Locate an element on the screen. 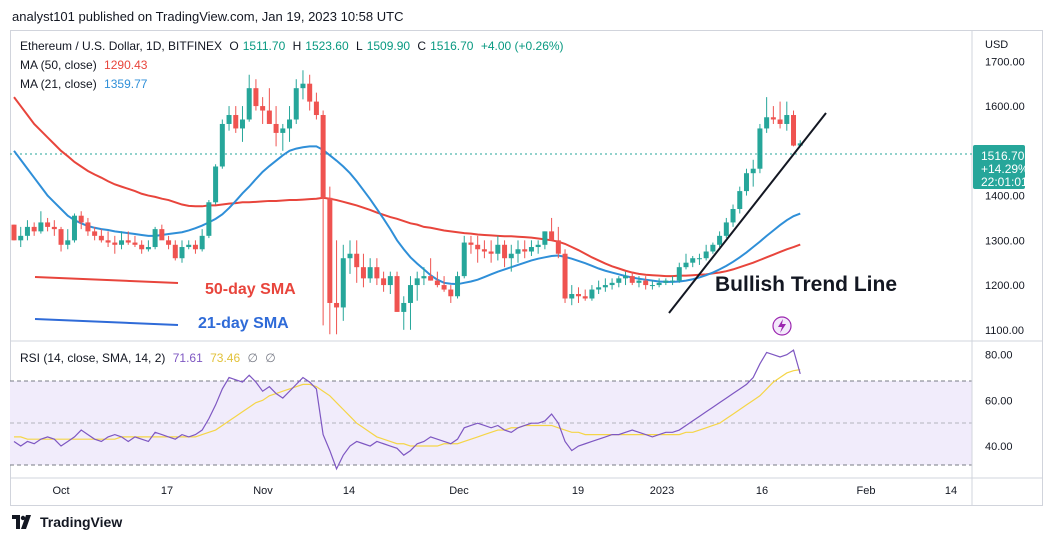  brand-footer: TradingView is located at coordinates (67, 522).